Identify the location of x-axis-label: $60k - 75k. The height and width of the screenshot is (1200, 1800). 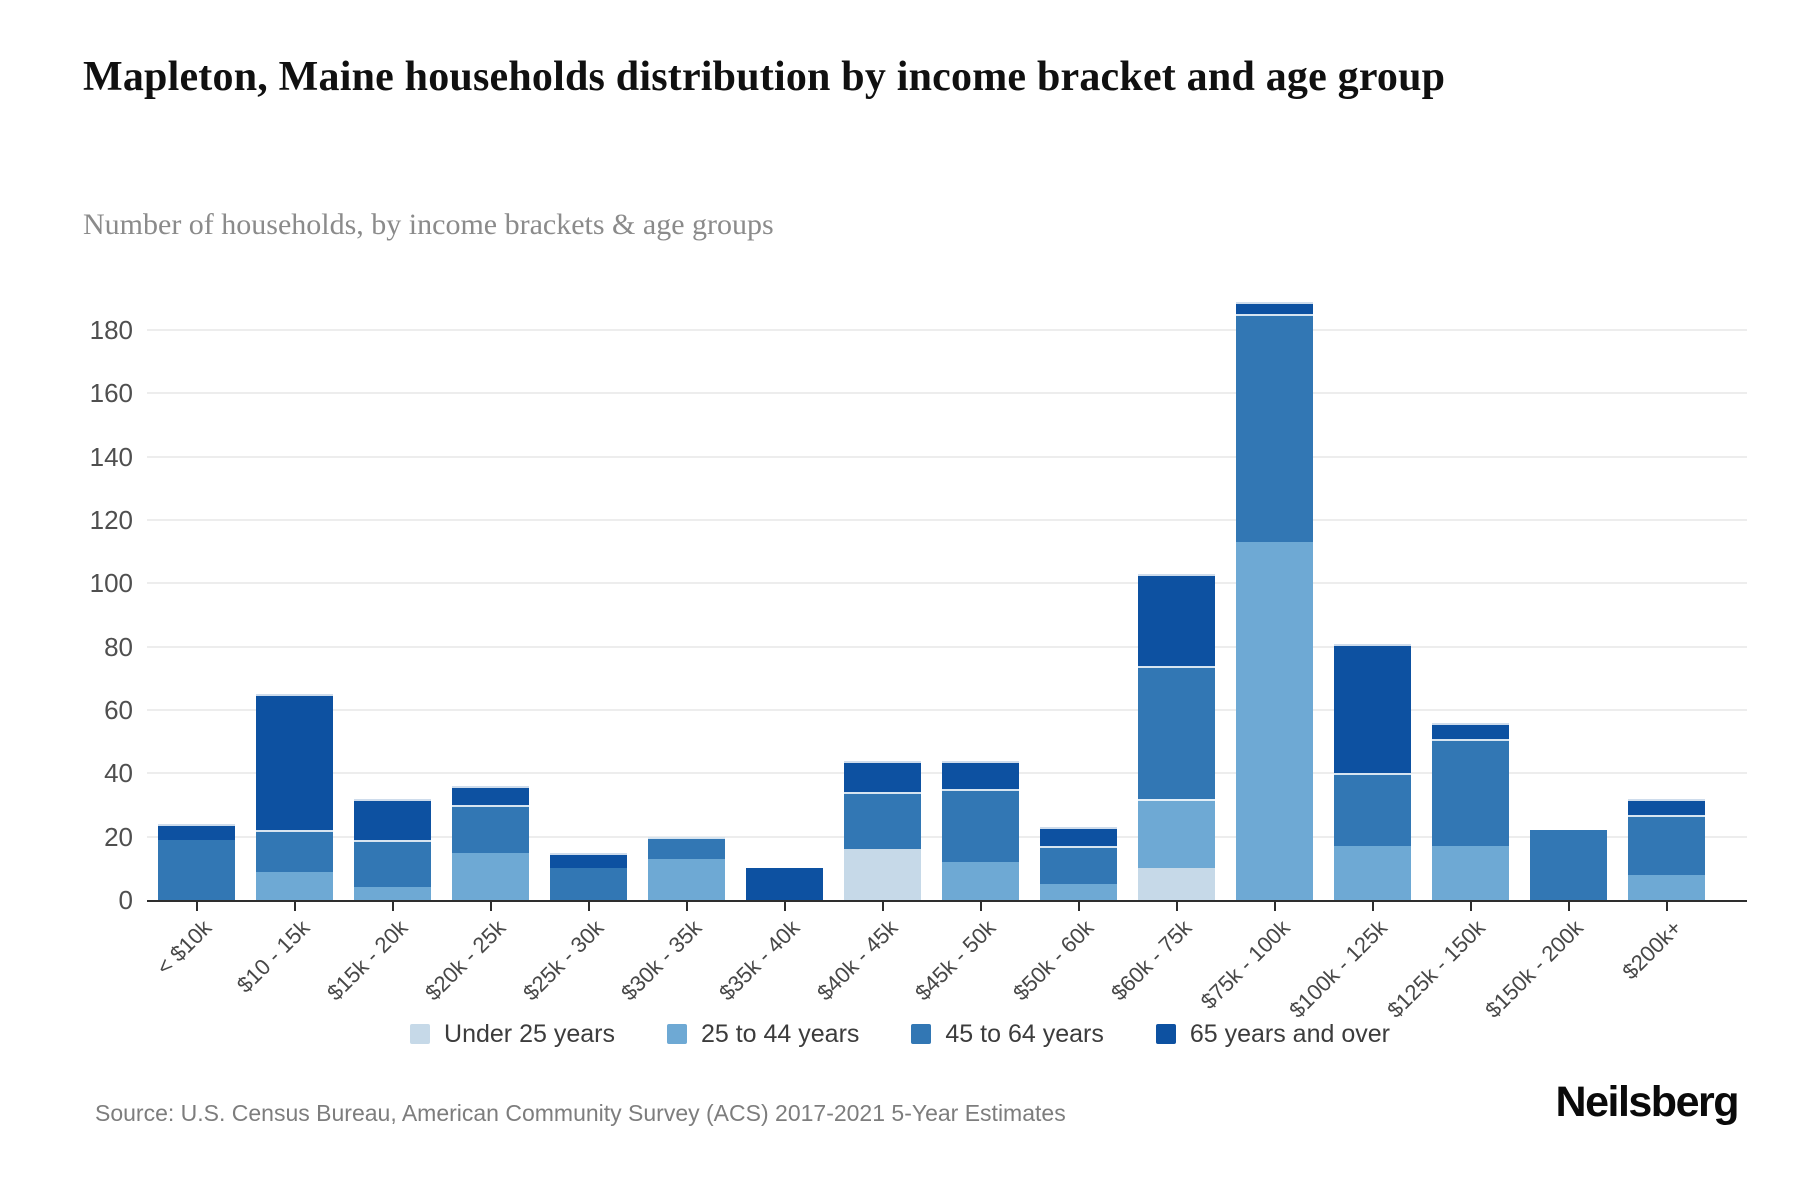
(1151, 960).